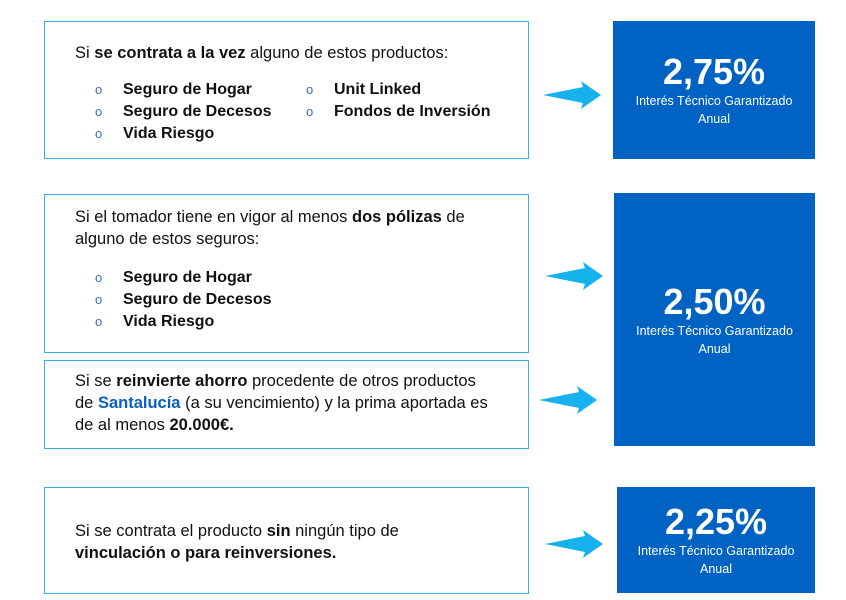 The width and height of the screenshot is (846, 600). Describe the element at coordinates (139, 403) in the screenshot. I see `brand-name: Santalucía` at that location.